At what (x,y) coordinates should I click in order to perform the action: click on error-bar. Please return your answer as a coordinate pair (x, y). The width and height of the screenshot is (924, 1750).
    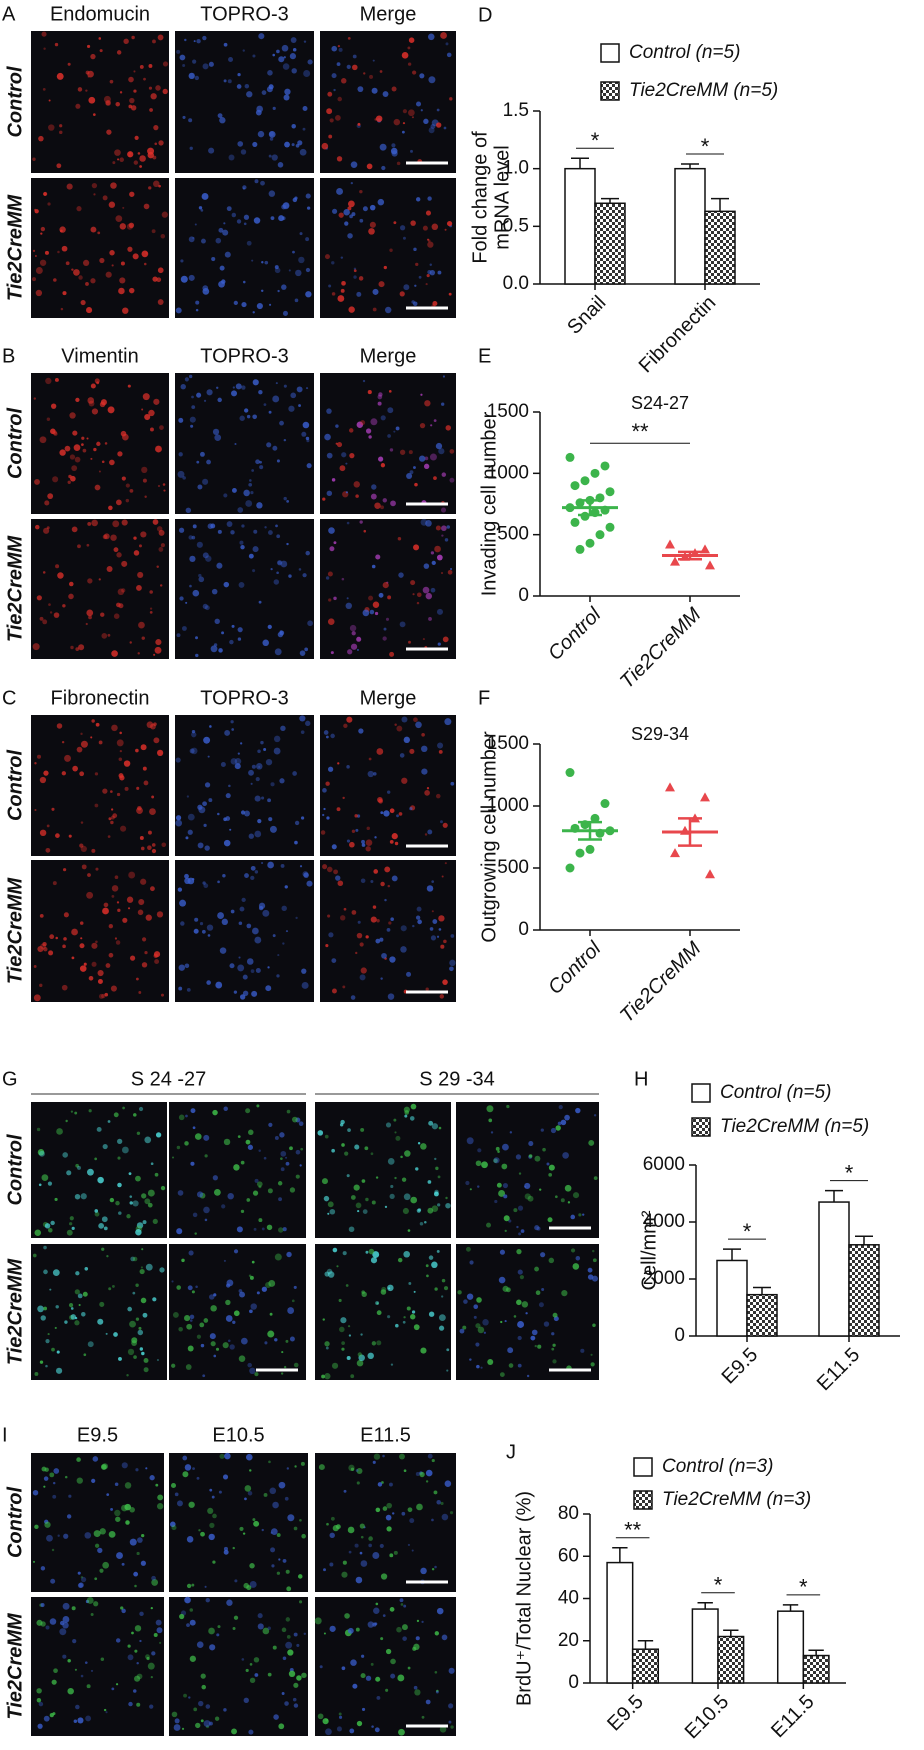
    Looking at the image, I should click on (834, 1196).